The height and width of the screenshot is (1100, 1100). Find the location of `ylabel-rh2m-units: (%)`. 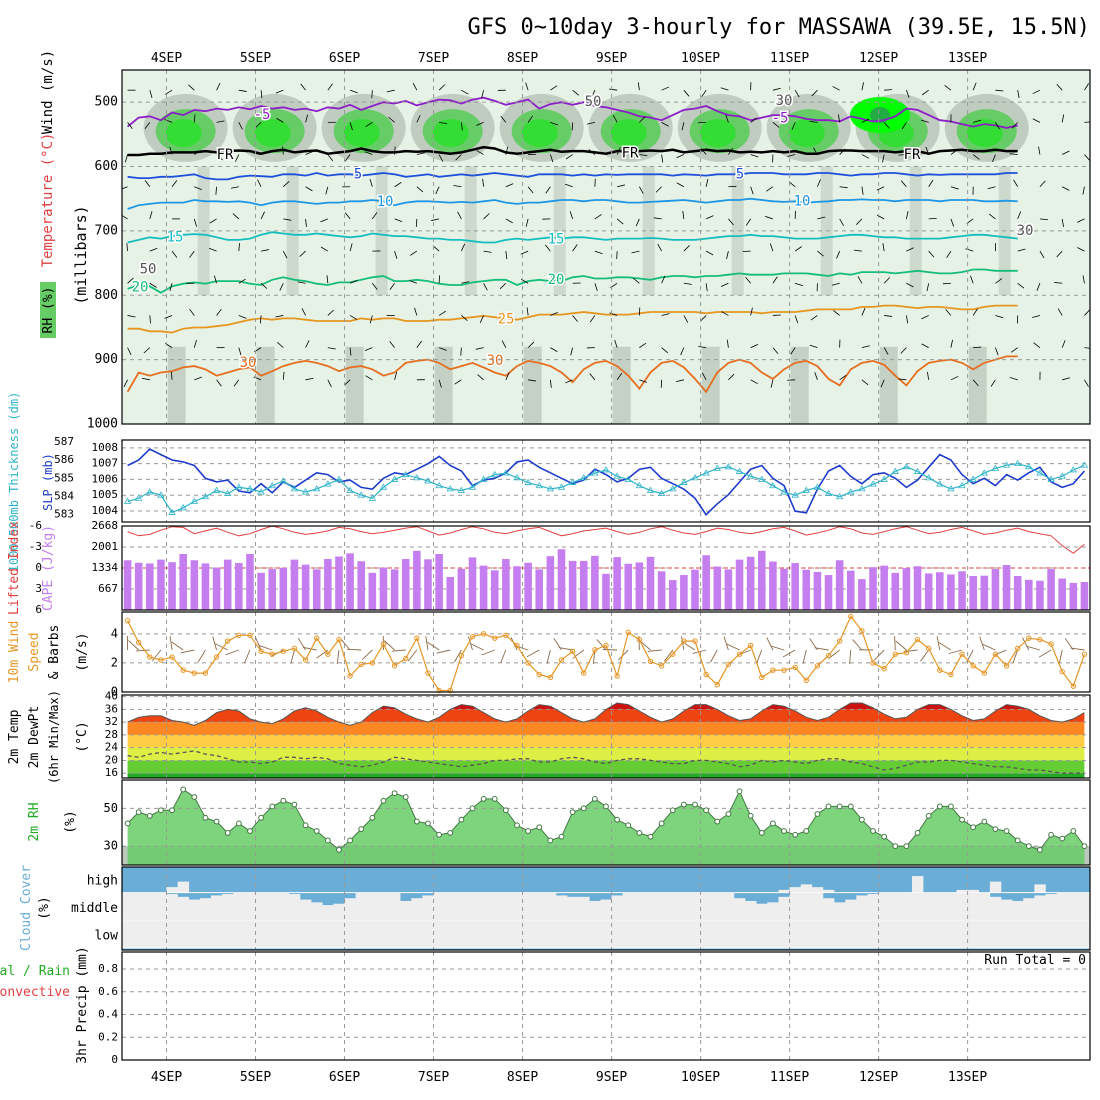

ylabel-rh2m-units: (%) is located at coordinates (70, 821).